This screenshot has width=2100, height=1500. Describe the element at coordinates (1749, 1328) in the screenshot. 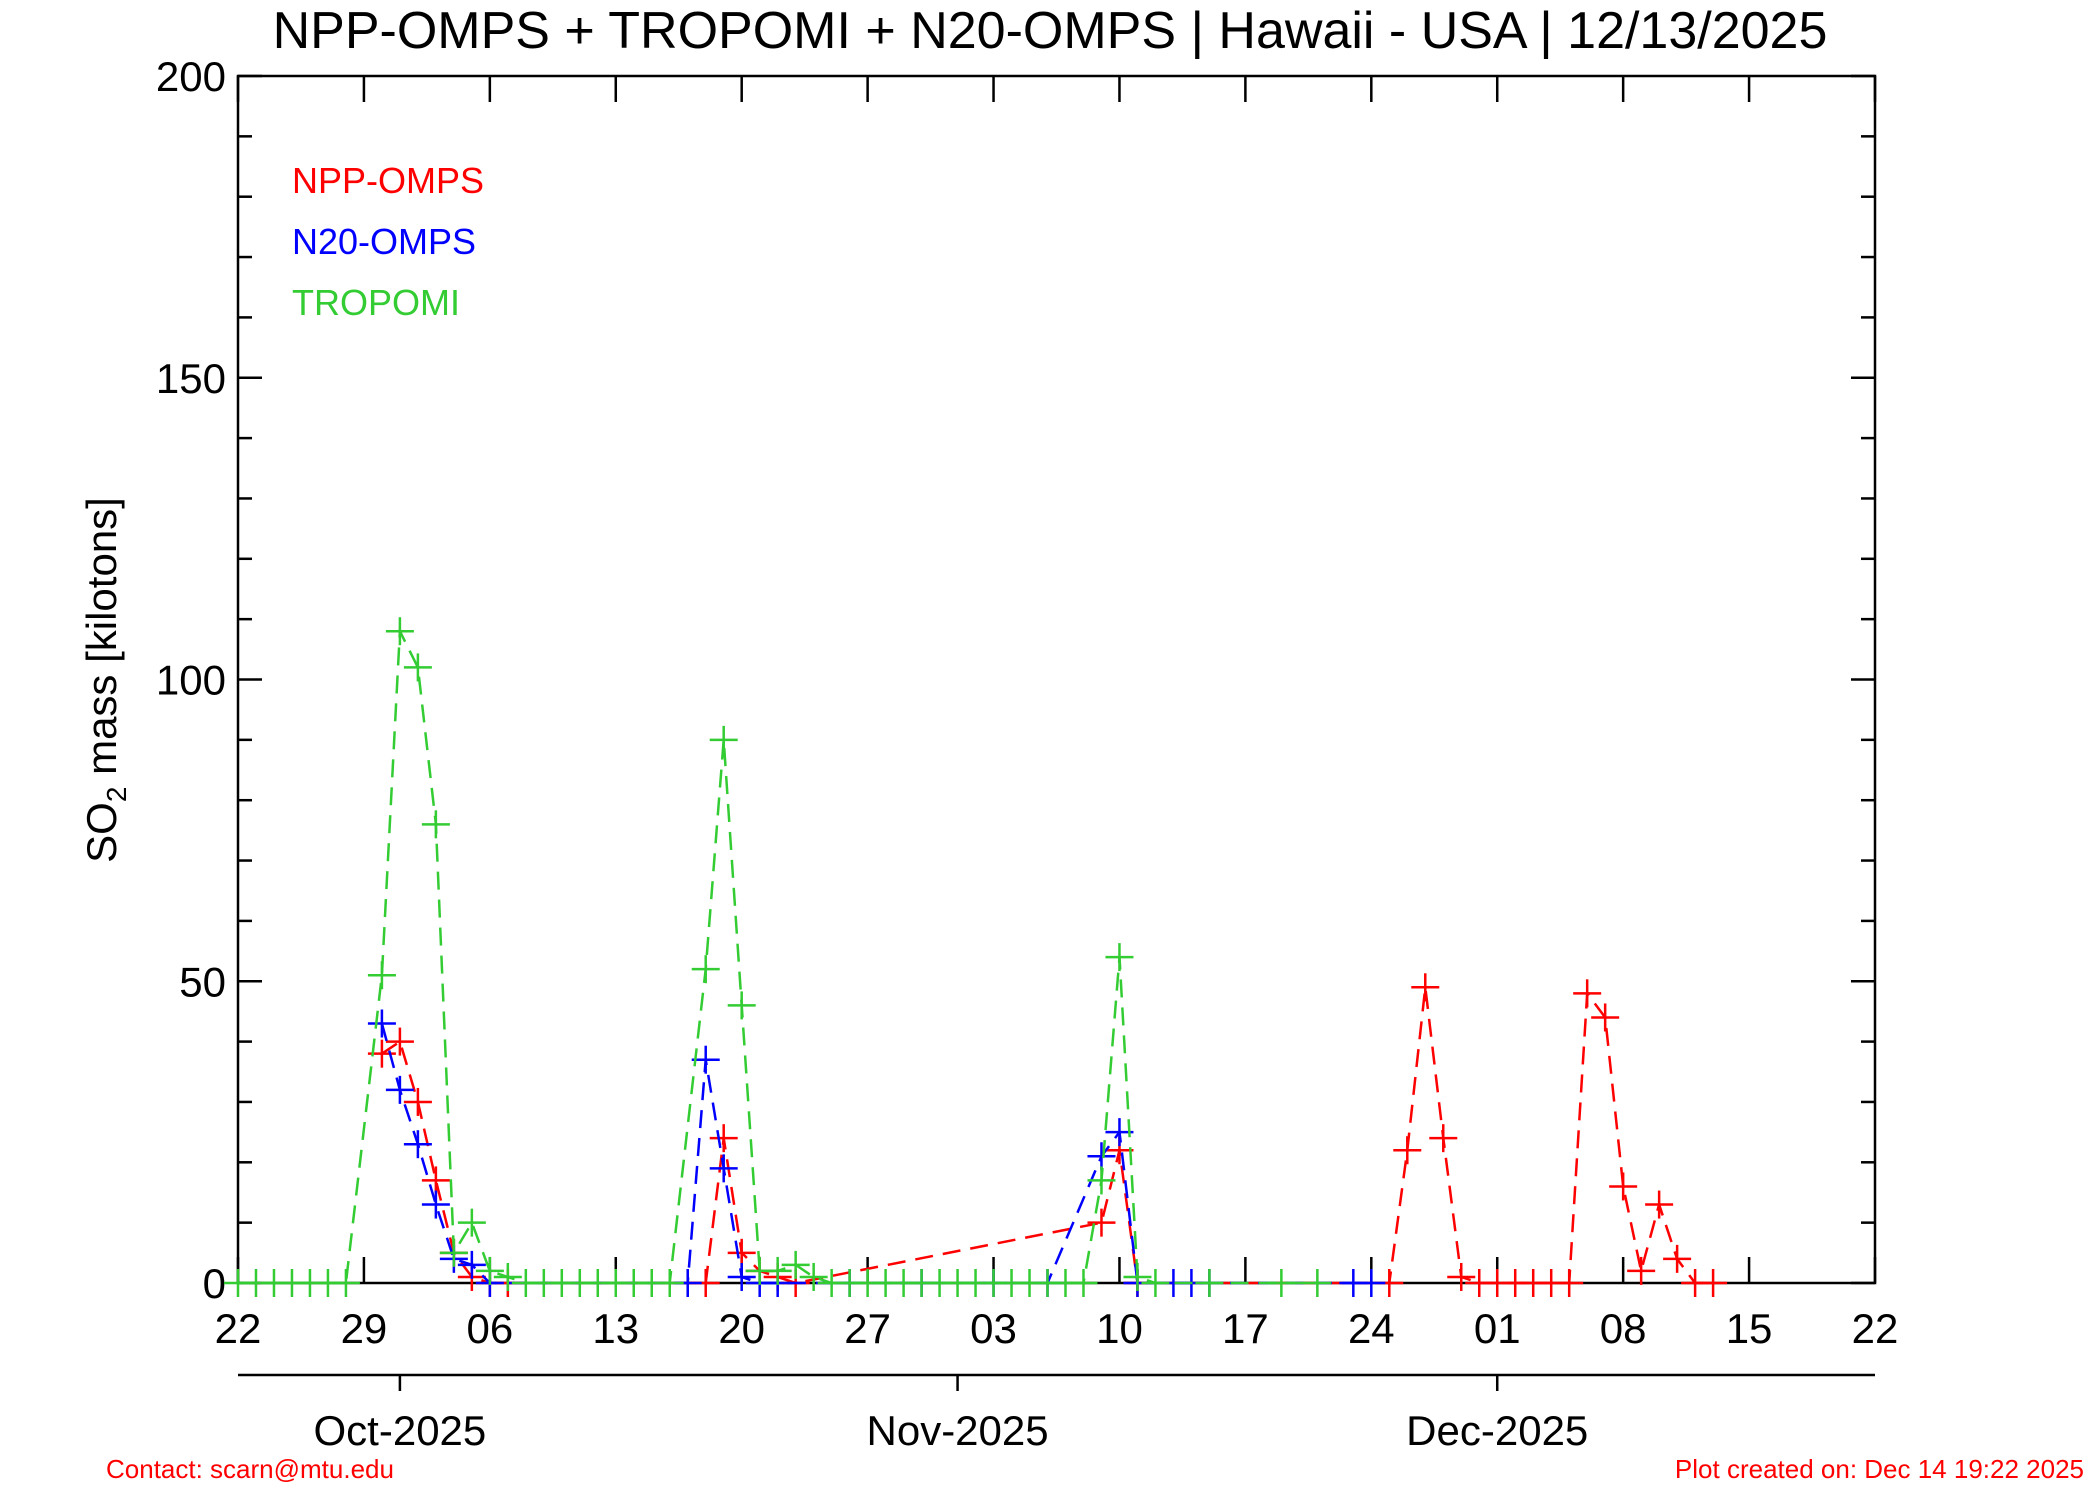

I see `x-tick-label: 15` at that location.